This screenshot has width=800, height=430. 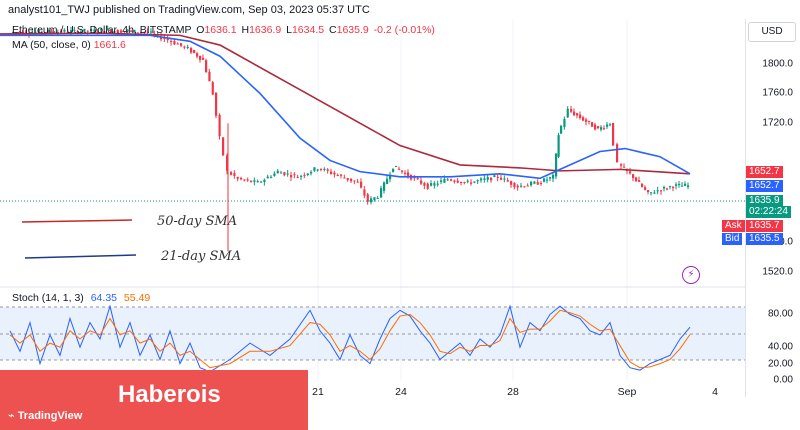 I want to click on ask-tag: 1635.7, so click(x=764, y=226).